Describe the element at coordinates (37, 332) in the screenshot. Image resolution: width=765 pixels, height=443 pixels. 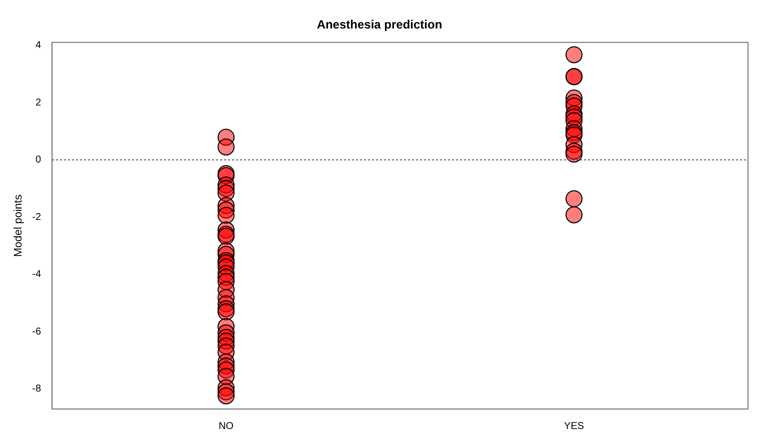
I see `y-tick-label: -6` at that location.